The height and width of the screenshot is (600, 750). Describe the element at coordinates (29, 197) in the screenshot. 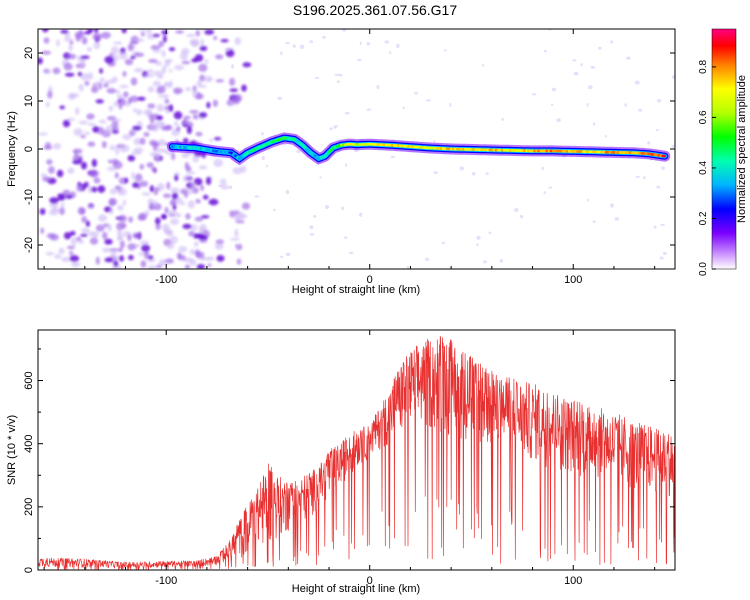

I see `spectrogram-y-tick-label: -10` at that location.